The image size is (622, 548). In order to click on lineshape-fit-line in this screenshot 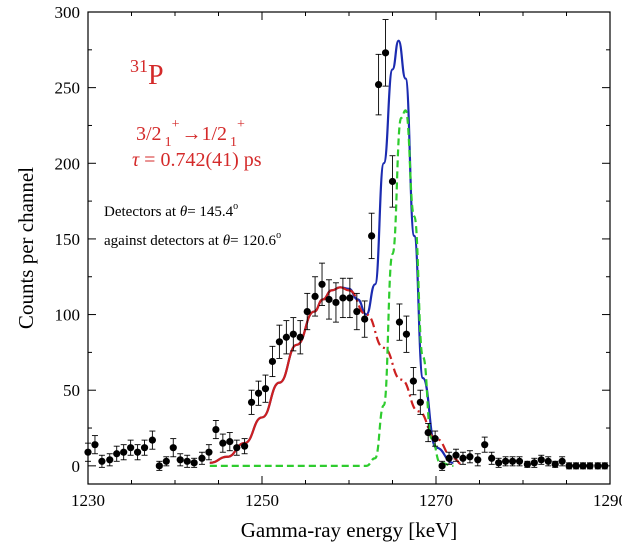, I will do `click(279, 375)`.